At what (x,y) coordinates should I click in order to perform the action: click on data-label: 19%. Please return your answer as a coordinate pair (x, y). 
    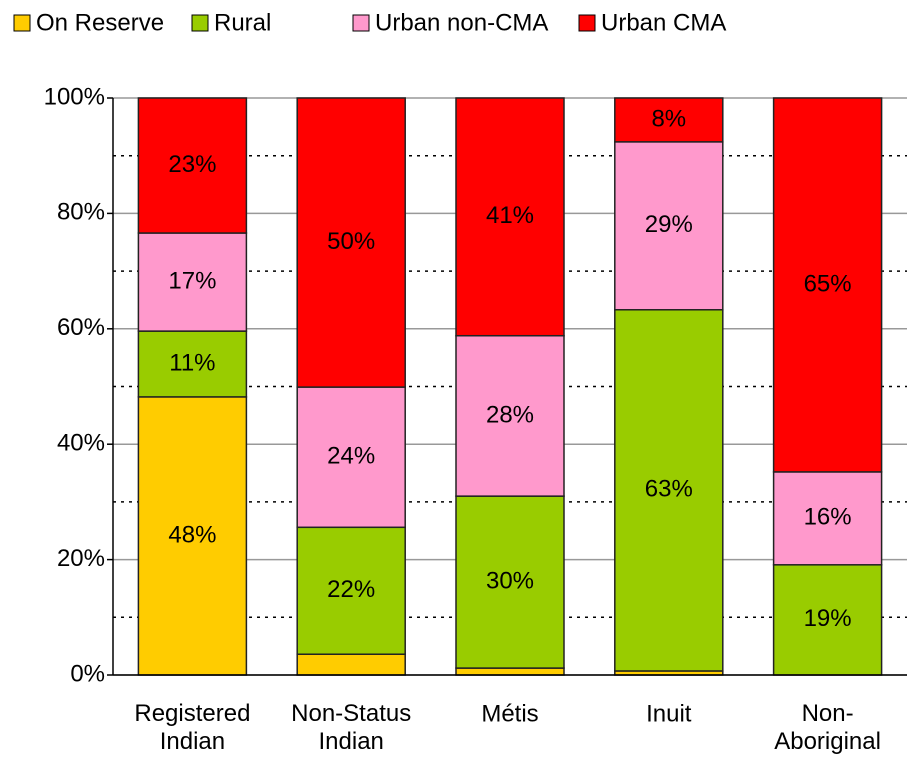
    Looking at the image, I should click on (828, 618).